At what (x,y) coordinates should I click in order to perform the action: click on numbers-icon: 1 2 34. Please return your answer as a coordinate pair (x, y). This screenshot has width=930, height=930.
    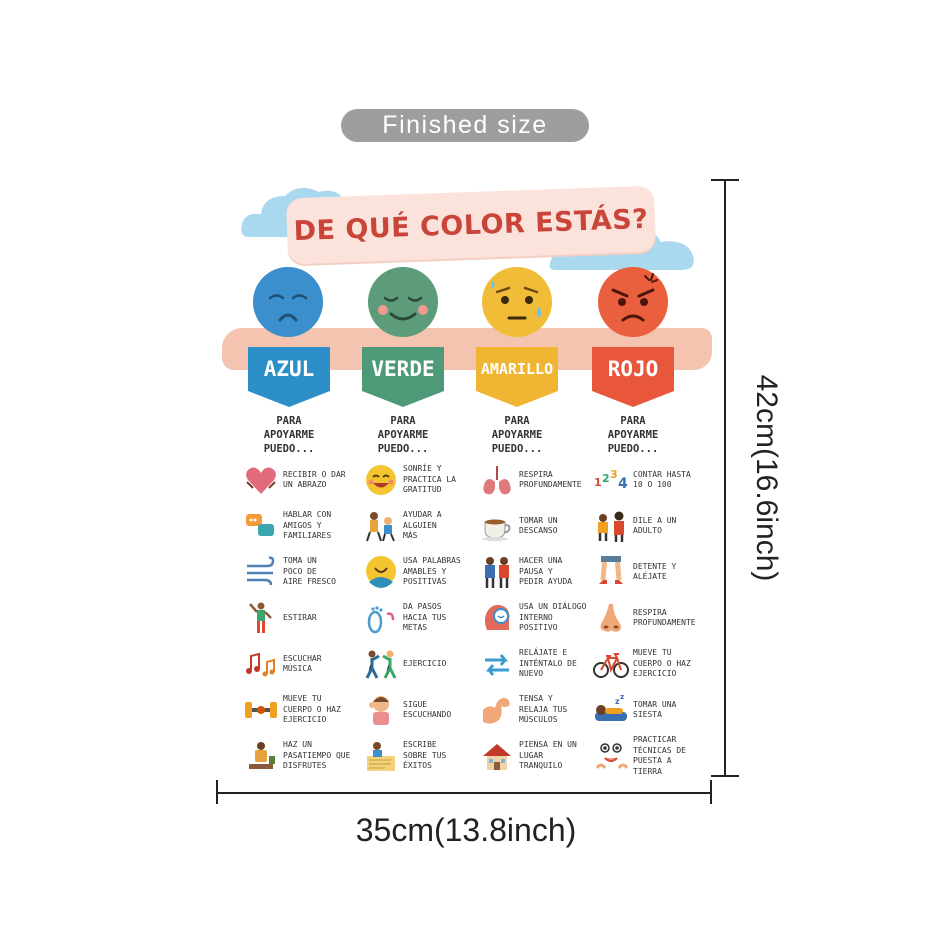
    Looking at the image, I should click on (611, 480).